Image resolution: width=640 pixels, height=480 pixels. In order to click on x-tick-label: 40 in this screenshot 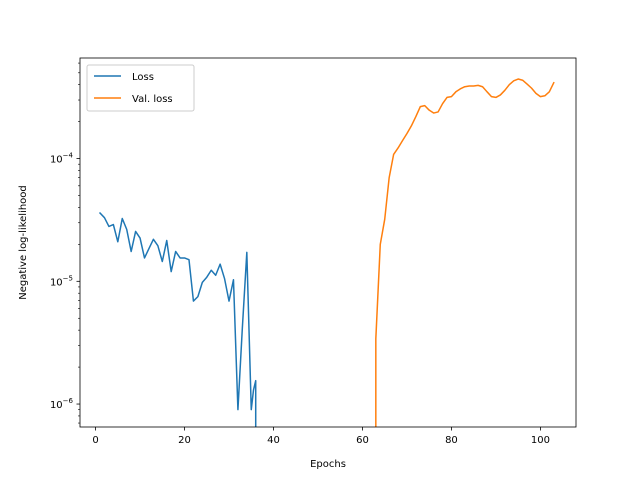, I will do `click(273, 440)`.